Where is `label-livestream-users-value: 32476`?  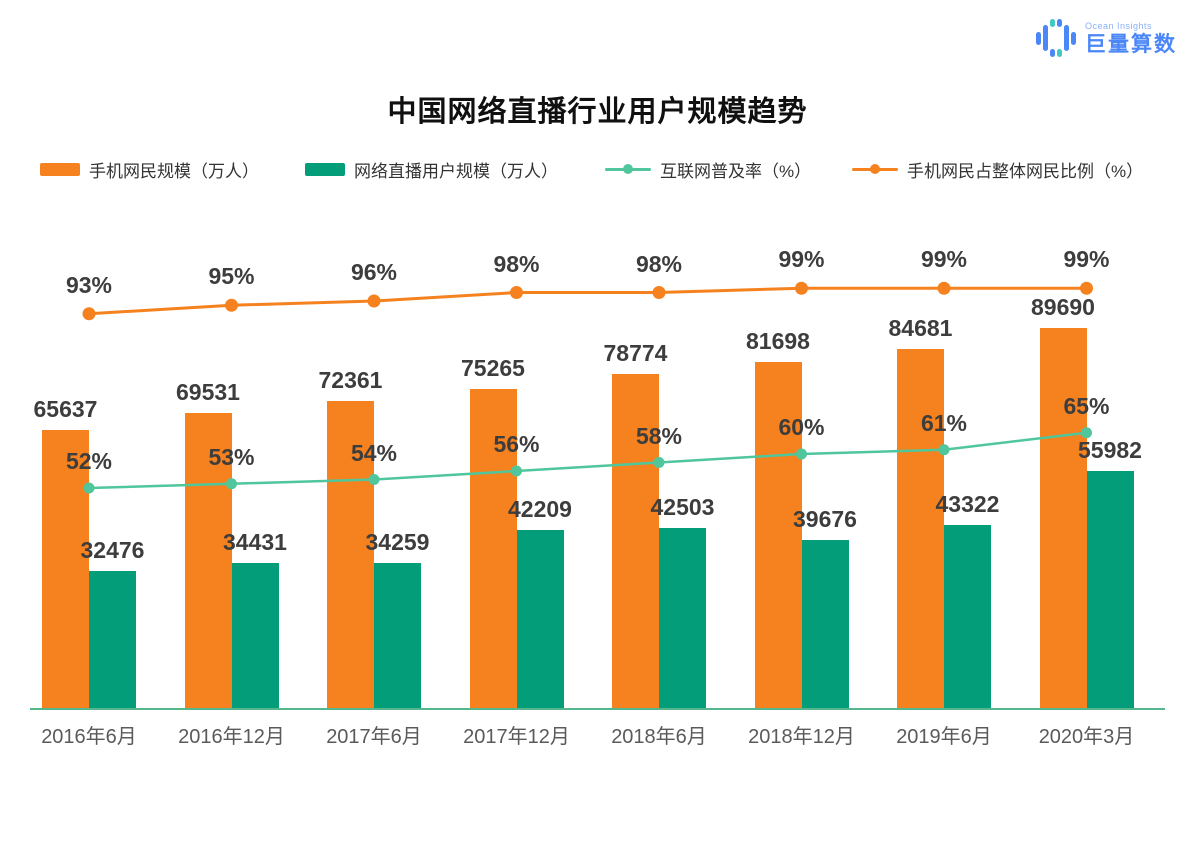 label-livestream-users-value: 32476 is located at coordinates (112, 549).